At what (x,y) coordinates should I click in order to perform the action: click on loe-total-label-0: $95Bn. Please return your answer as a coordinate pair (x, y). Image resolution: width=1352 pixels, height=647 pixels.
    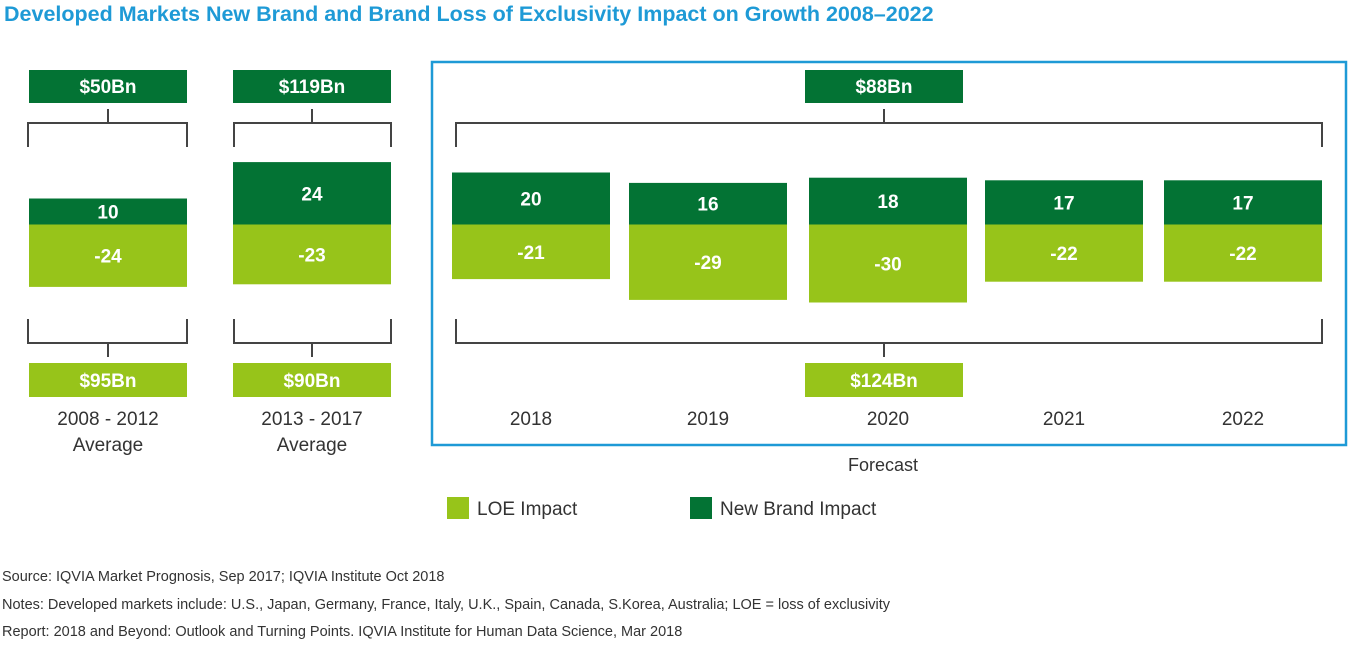
    Looking at the image, I should click on (107, 381).